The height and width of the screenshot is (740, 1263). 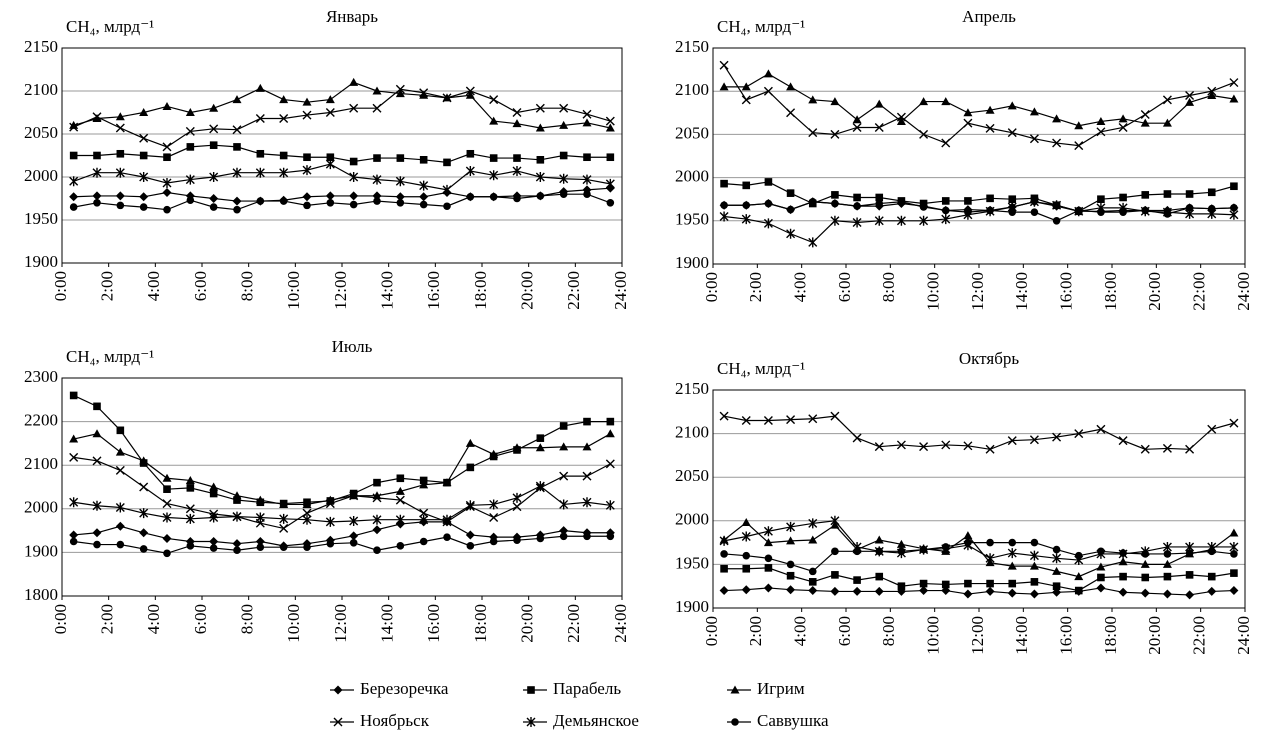 What do you see at coordinates (387, 290) in the screenshot?
I see `x-tick-label: 14:00` at bounding box center [387, 290].